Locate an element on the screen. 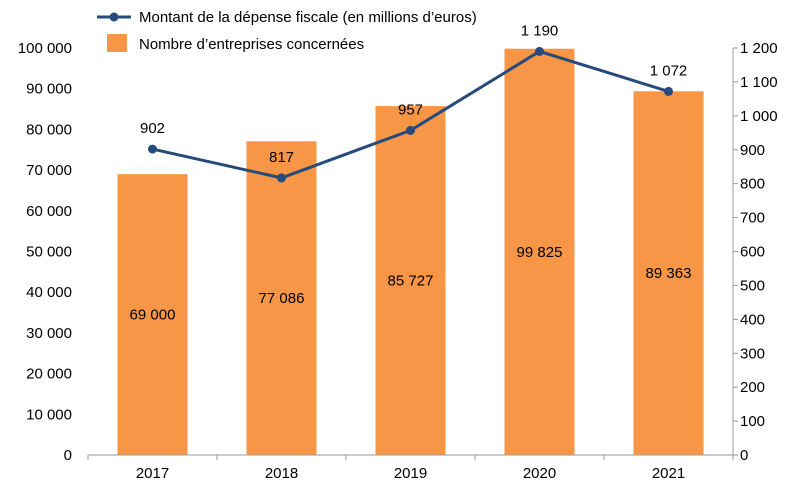 Image resolution: width=802 pixels, height=500 pixels. bar-2020 is located at coordinates (539, 251).